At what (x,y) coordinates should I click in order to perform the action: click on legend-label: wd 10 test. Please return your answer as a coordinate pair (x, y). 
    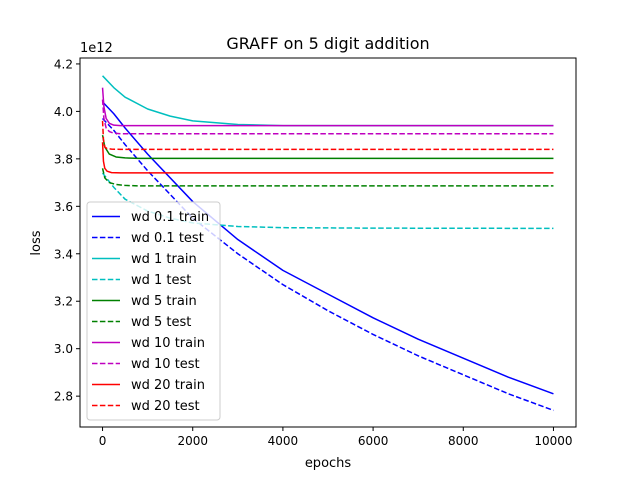
    Looking at the image, I should click on (165, 364).